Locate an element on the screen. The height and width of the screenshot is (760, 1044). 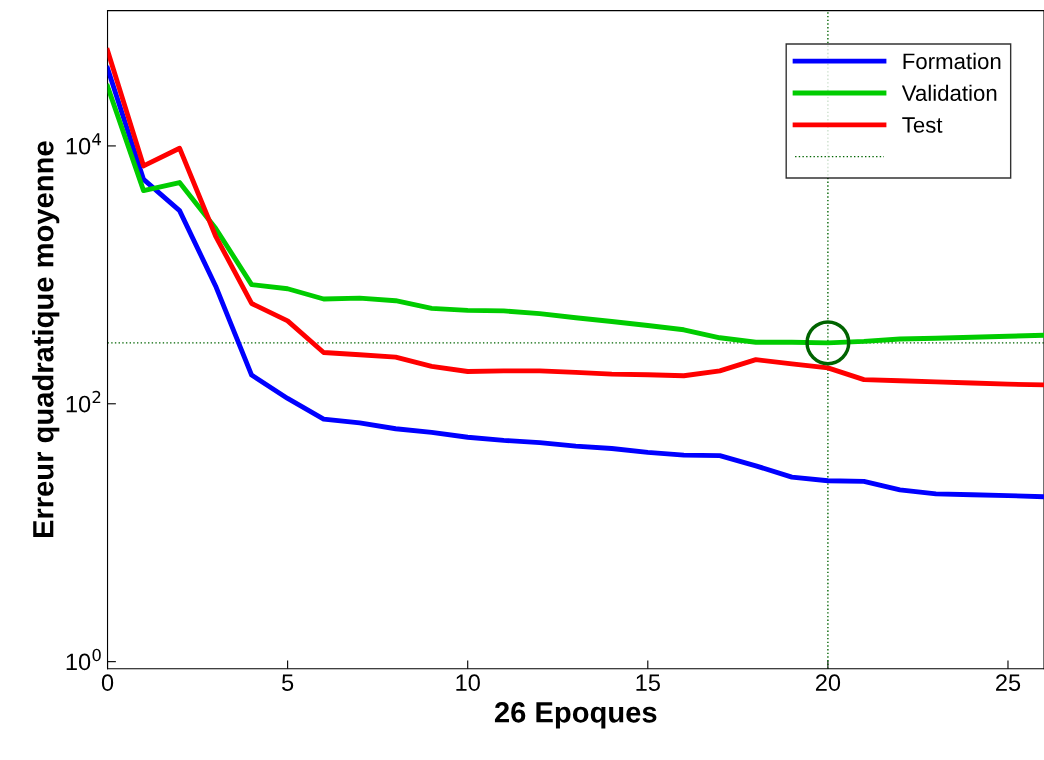
y-tick-label: 10$^{2}$ is located at coordinates (83, 401).